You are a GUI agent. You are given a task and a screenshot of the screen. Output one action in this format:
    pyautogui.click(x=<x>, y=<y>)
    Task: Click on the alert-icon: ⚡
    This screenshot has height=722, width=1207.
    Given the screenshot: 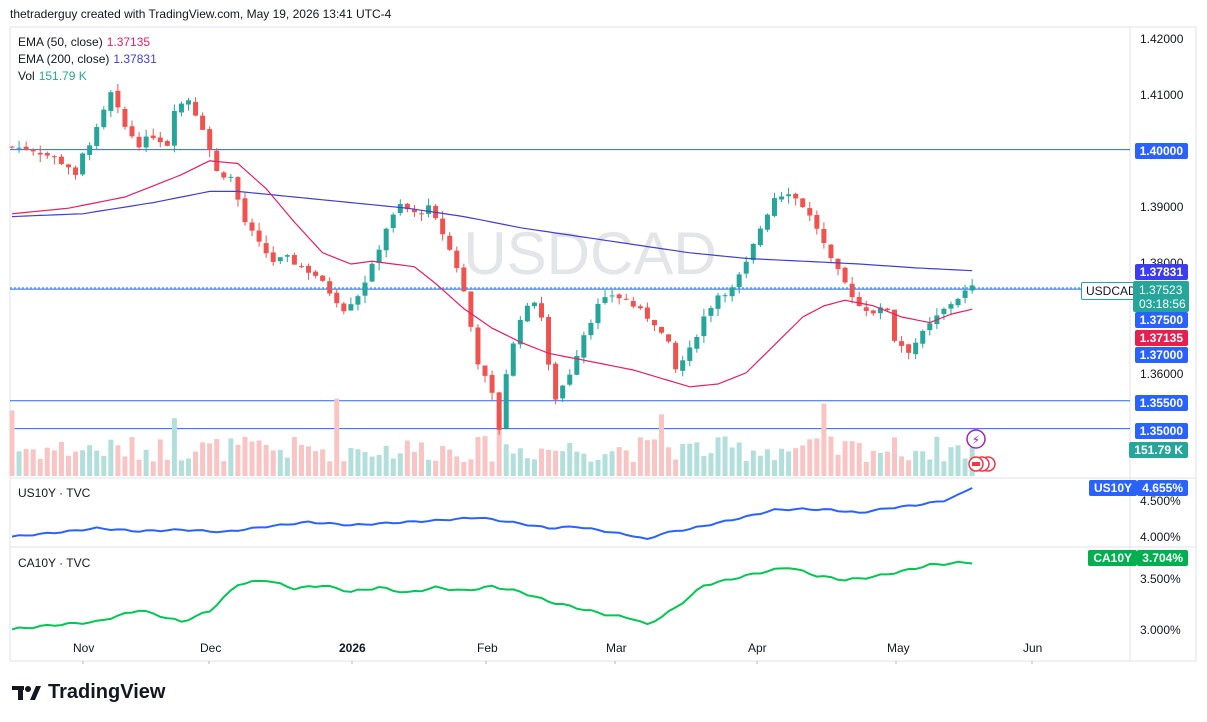 What is the action you would take?
    pyautogui.click(x=976, y=439)
    